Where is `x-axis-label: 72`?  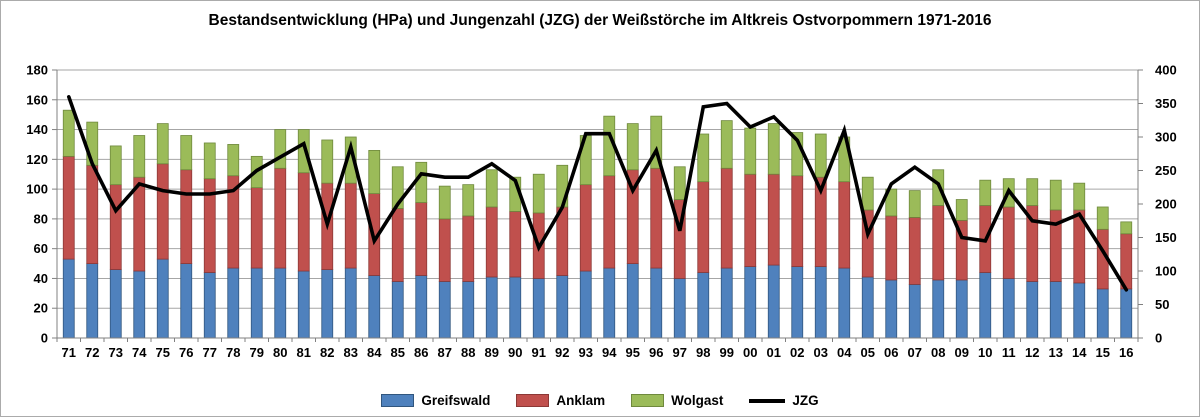
x-axis-label: 72 is located at coordinates (92, 352).